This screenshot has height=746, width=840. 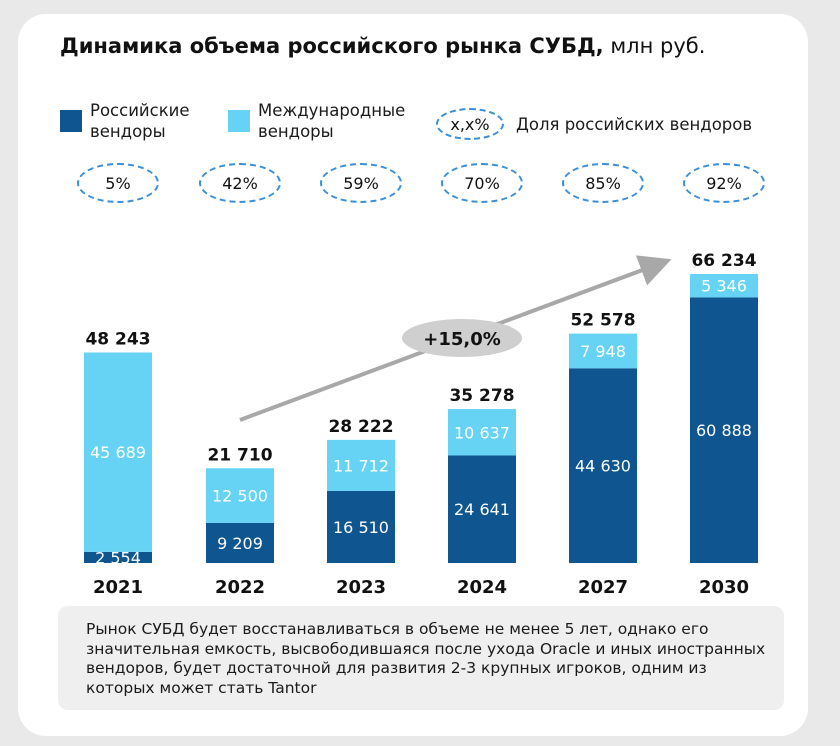 What do you see at coordinates (118, 183) in the screenshot?
I see `share-badge: 5%` at bounding box center [118, 183].